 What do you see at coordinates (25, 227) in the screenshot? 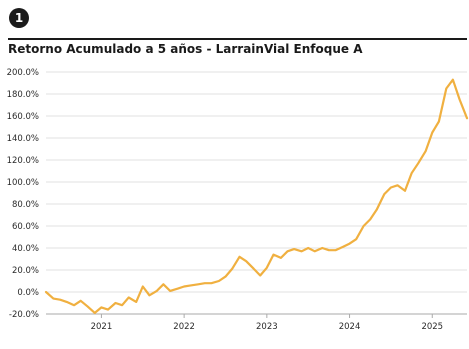
I see `y-tick-label: 60.0%` at bounding box center [25, 227].